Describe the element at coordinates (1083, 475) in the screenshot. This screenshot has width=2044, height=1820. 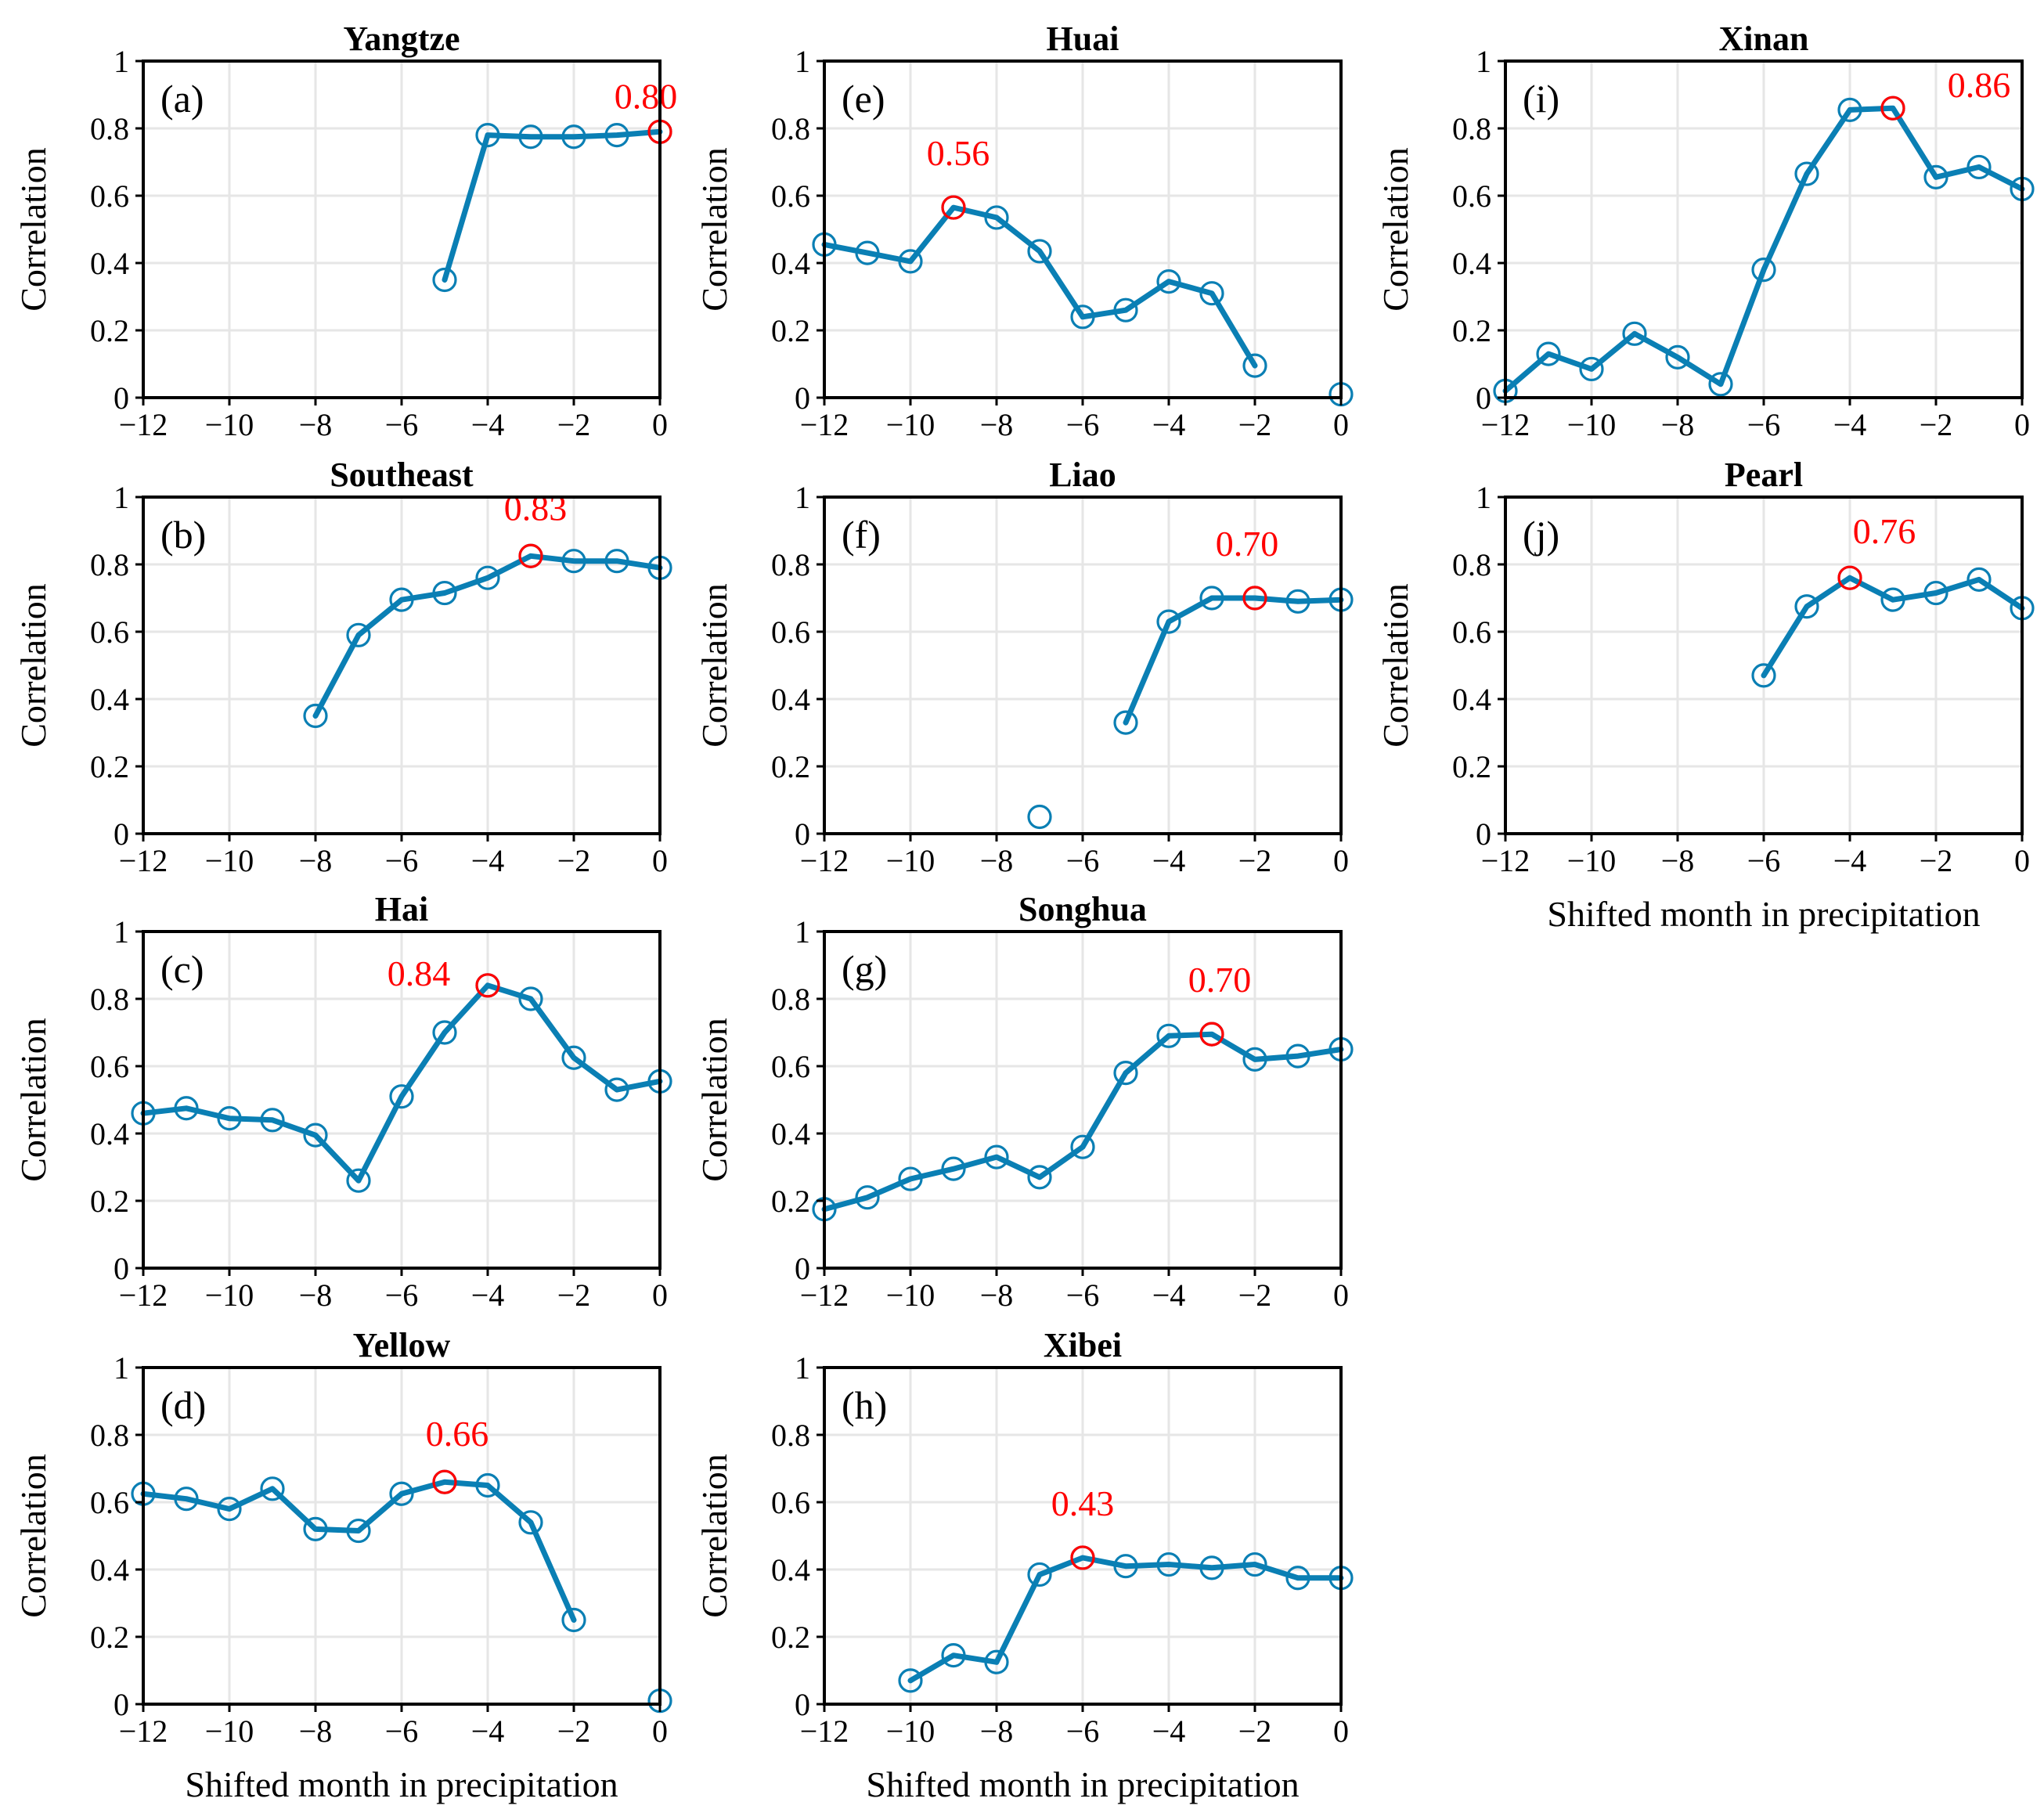
I see `panel-title: Liao` at that location.